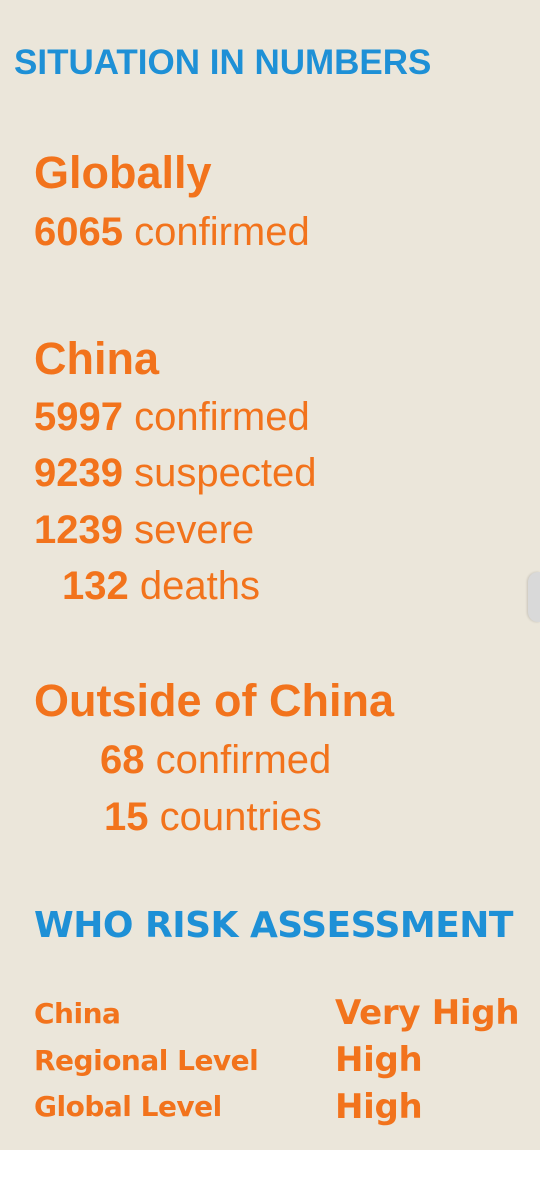 This screenshot has height=1200, width=540. I want to click on china-severe-stat: 1239 severe, so click(144, 530).